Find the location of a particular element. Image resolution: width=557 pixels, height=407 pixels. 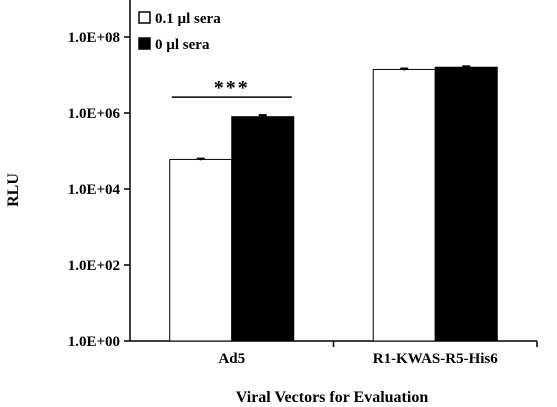

legend: 0.1 µl sera 0 µl sera is located at coordinates (179, 32).